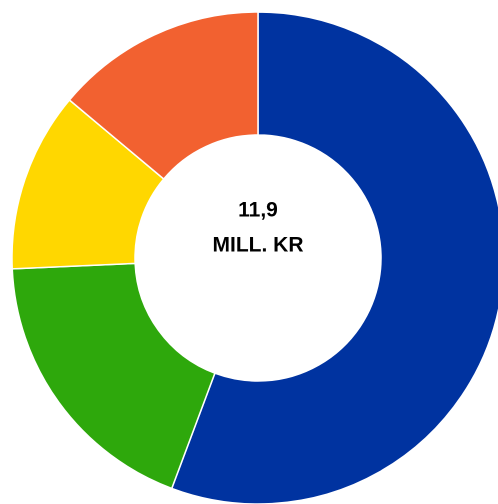 The image size is (498, 504). What do you see at coordinates (258, 245) in the screenshot?
I see `center-unit: MILL. KR` at bounding box center [258, 245].